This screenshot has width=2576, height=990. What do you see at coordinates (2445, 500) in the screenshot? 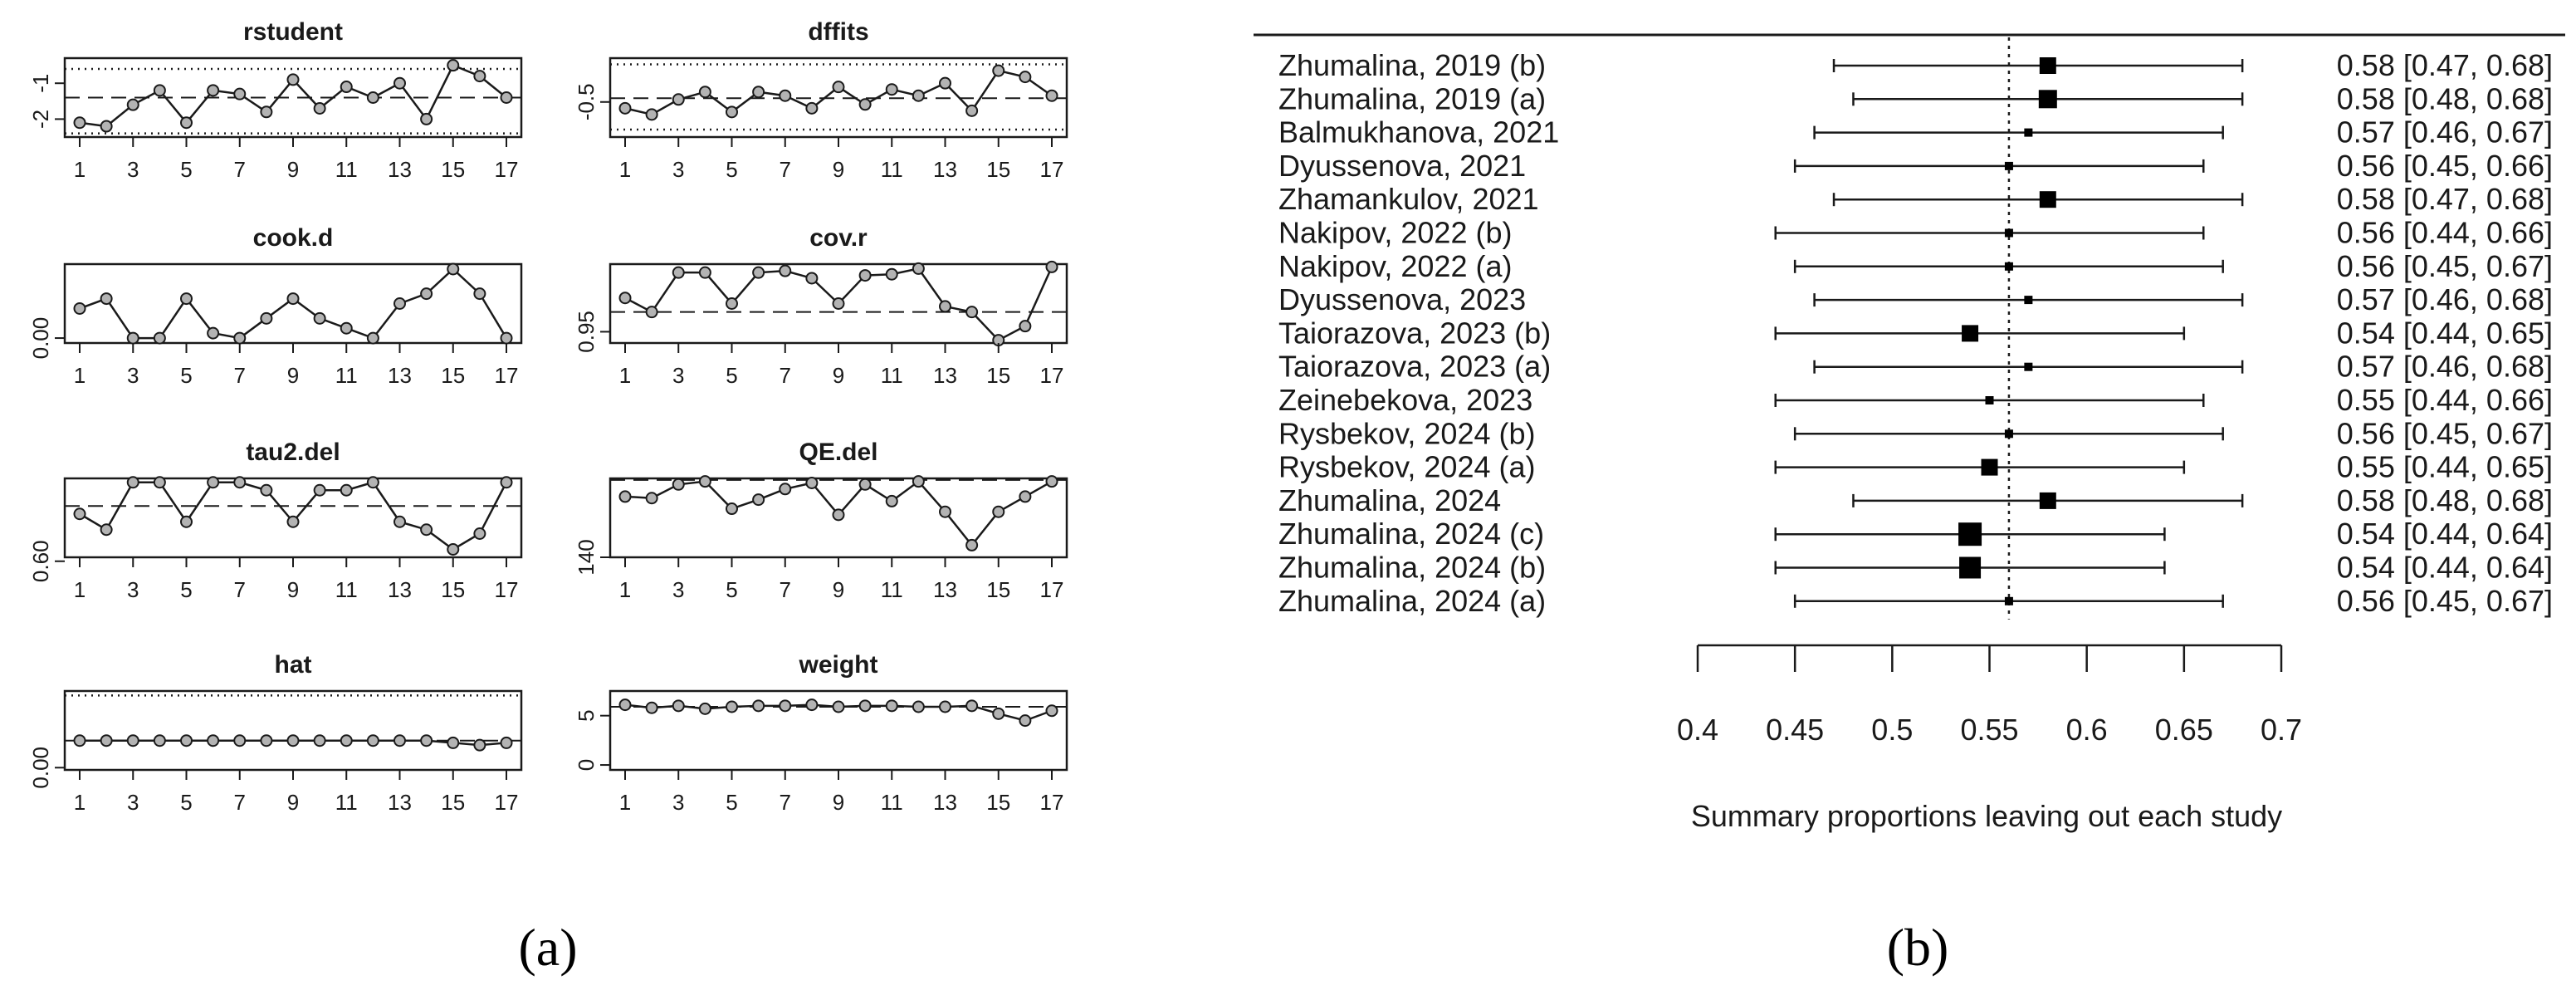
I see `ci-text: 0.58 [0.48, 0.68]` at bounding box center [2445, 500].